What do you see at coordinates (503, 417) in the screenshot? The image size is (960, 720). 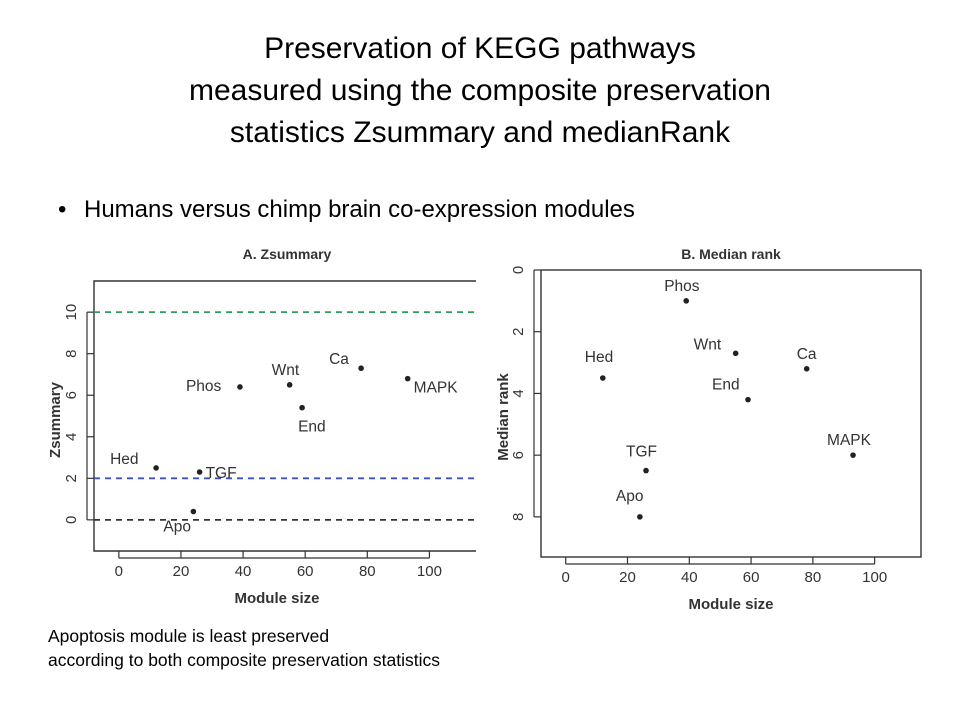 I see `y-axis-label: Median rank` at bounding box center [503, 417].